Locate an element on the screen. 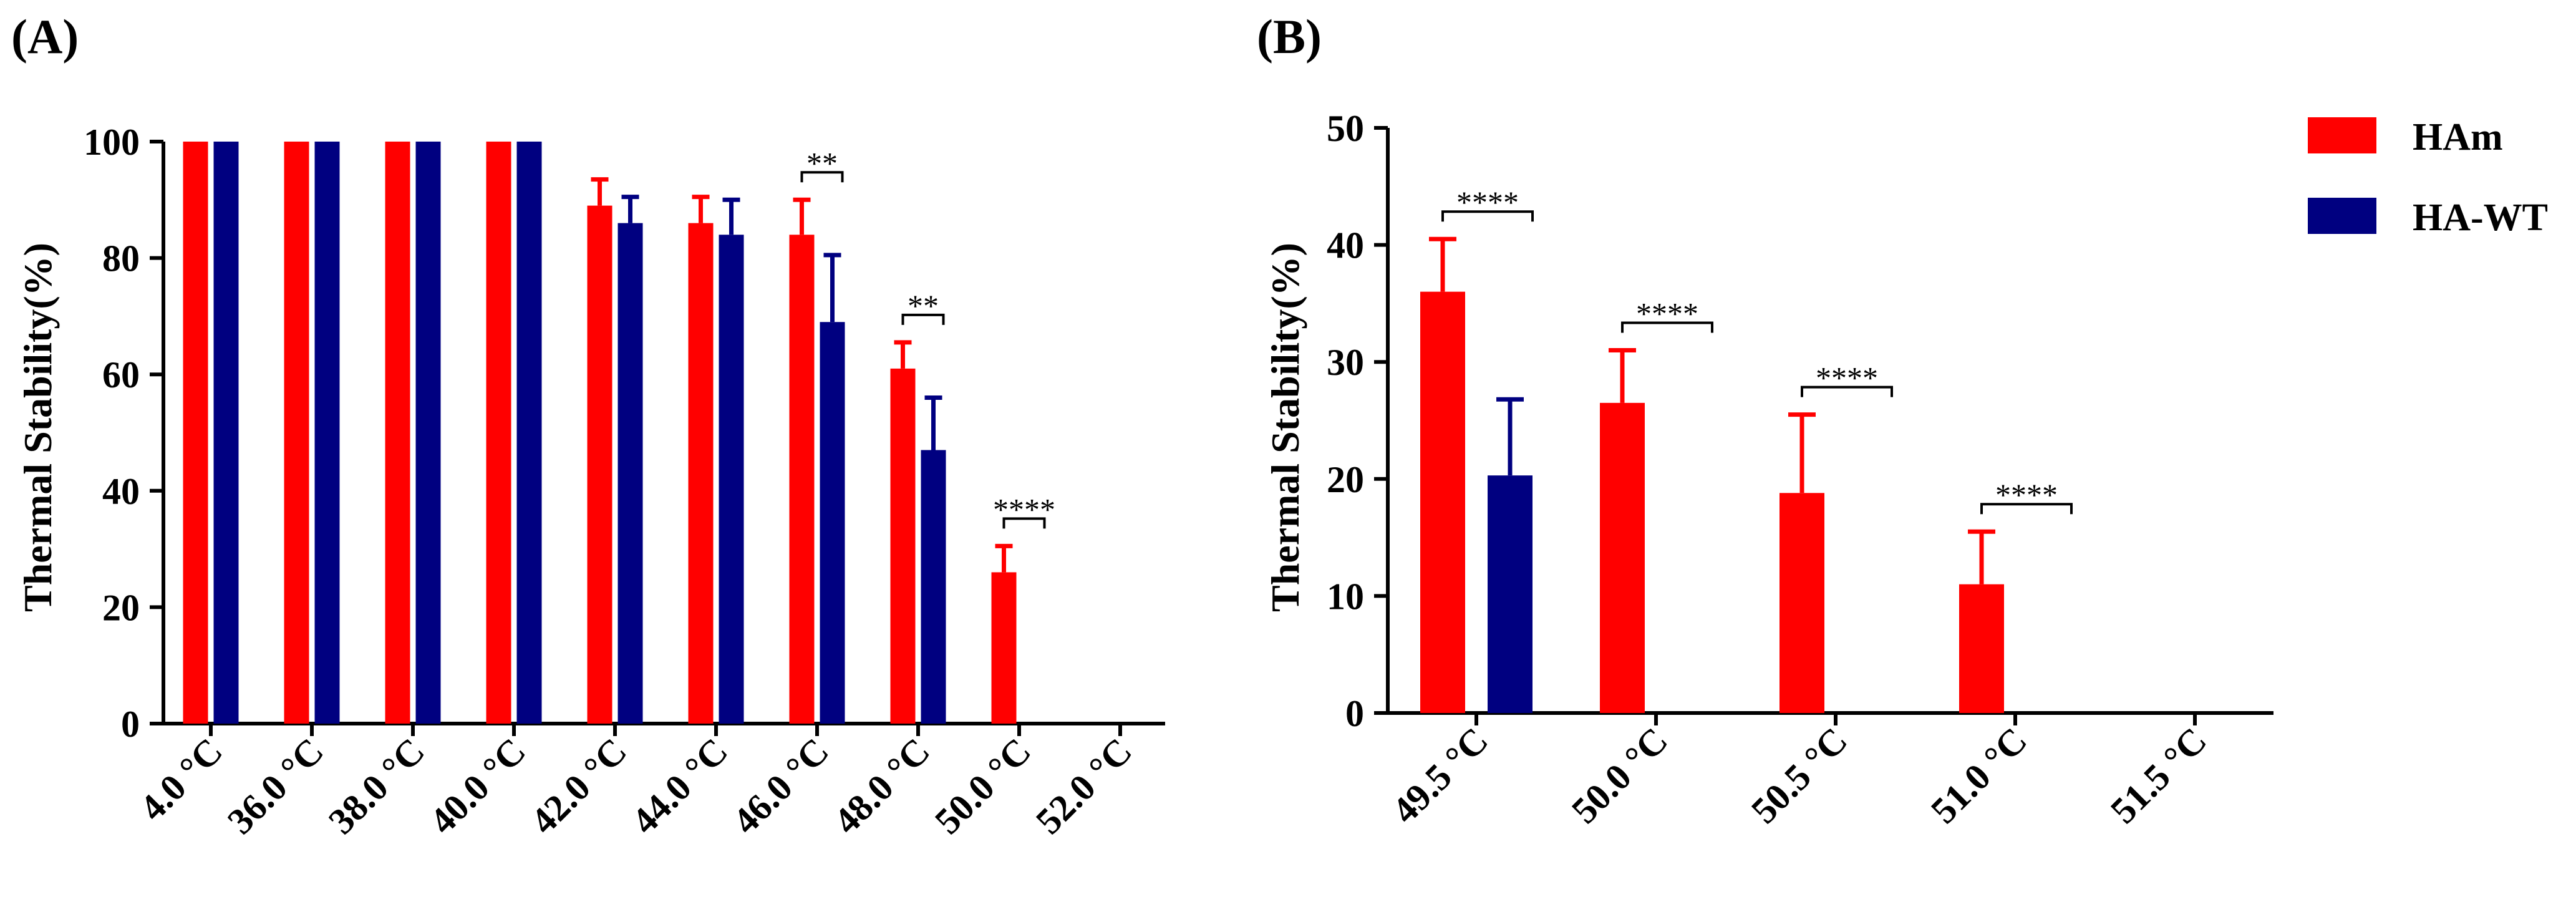 This screenshot has height=902, width=2576. panel-a-x-tick-label: 46.0 °C is located at coordinates (780, 786).